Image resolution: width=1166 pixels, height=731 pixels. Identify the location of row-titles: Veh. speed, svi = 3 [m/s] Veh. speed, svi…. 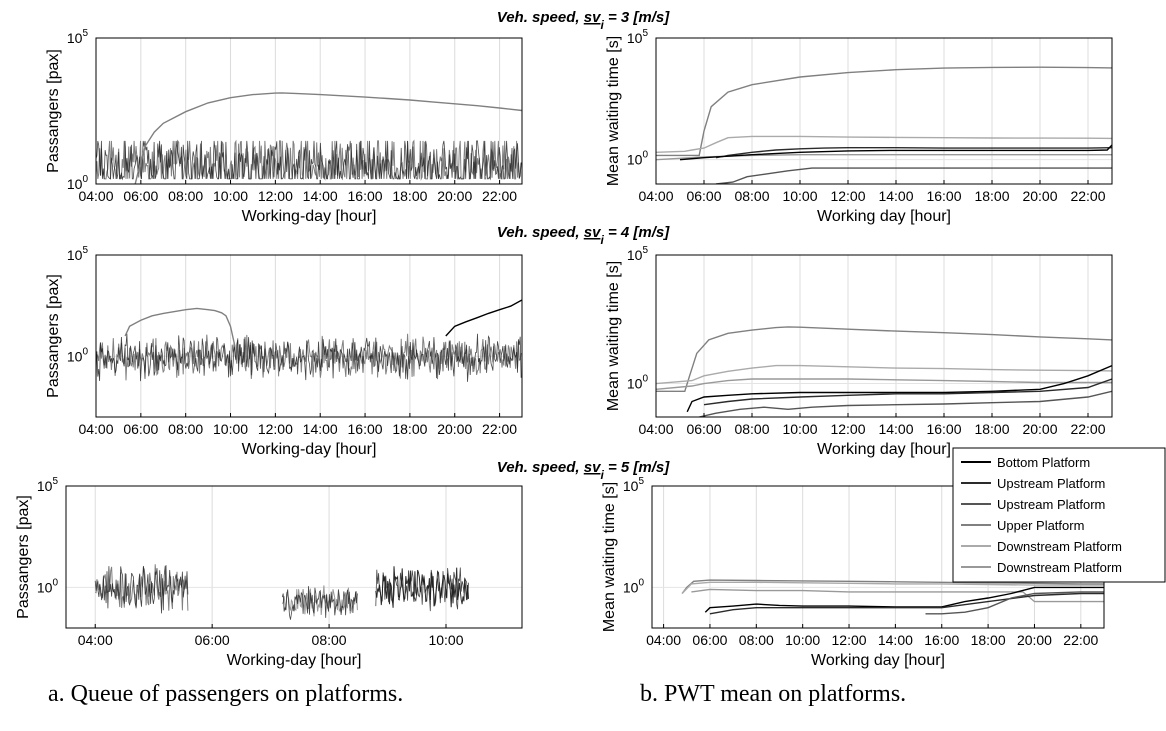
(583, 245).